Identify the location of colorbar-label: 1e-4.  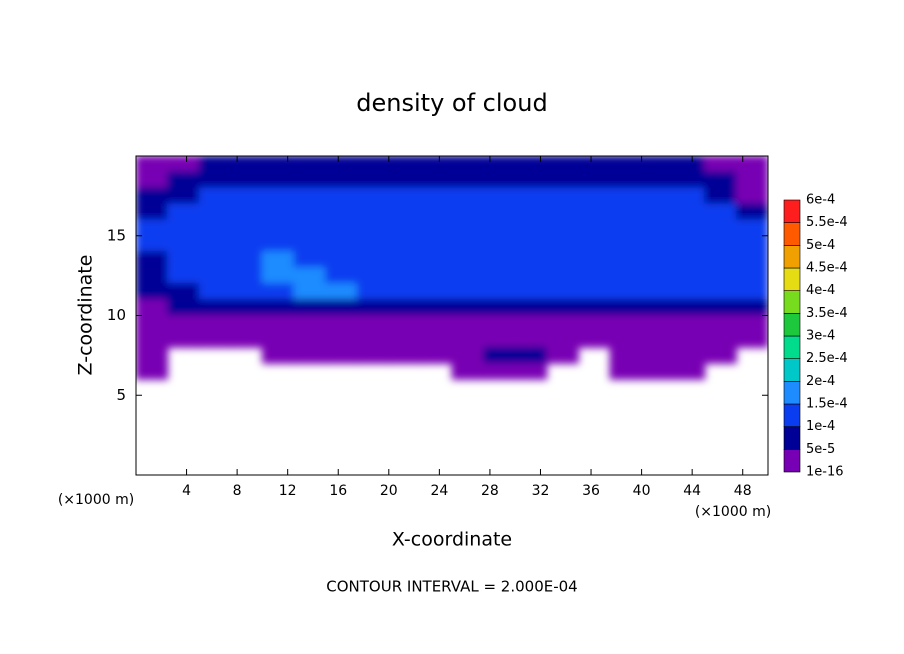
(820, 426).